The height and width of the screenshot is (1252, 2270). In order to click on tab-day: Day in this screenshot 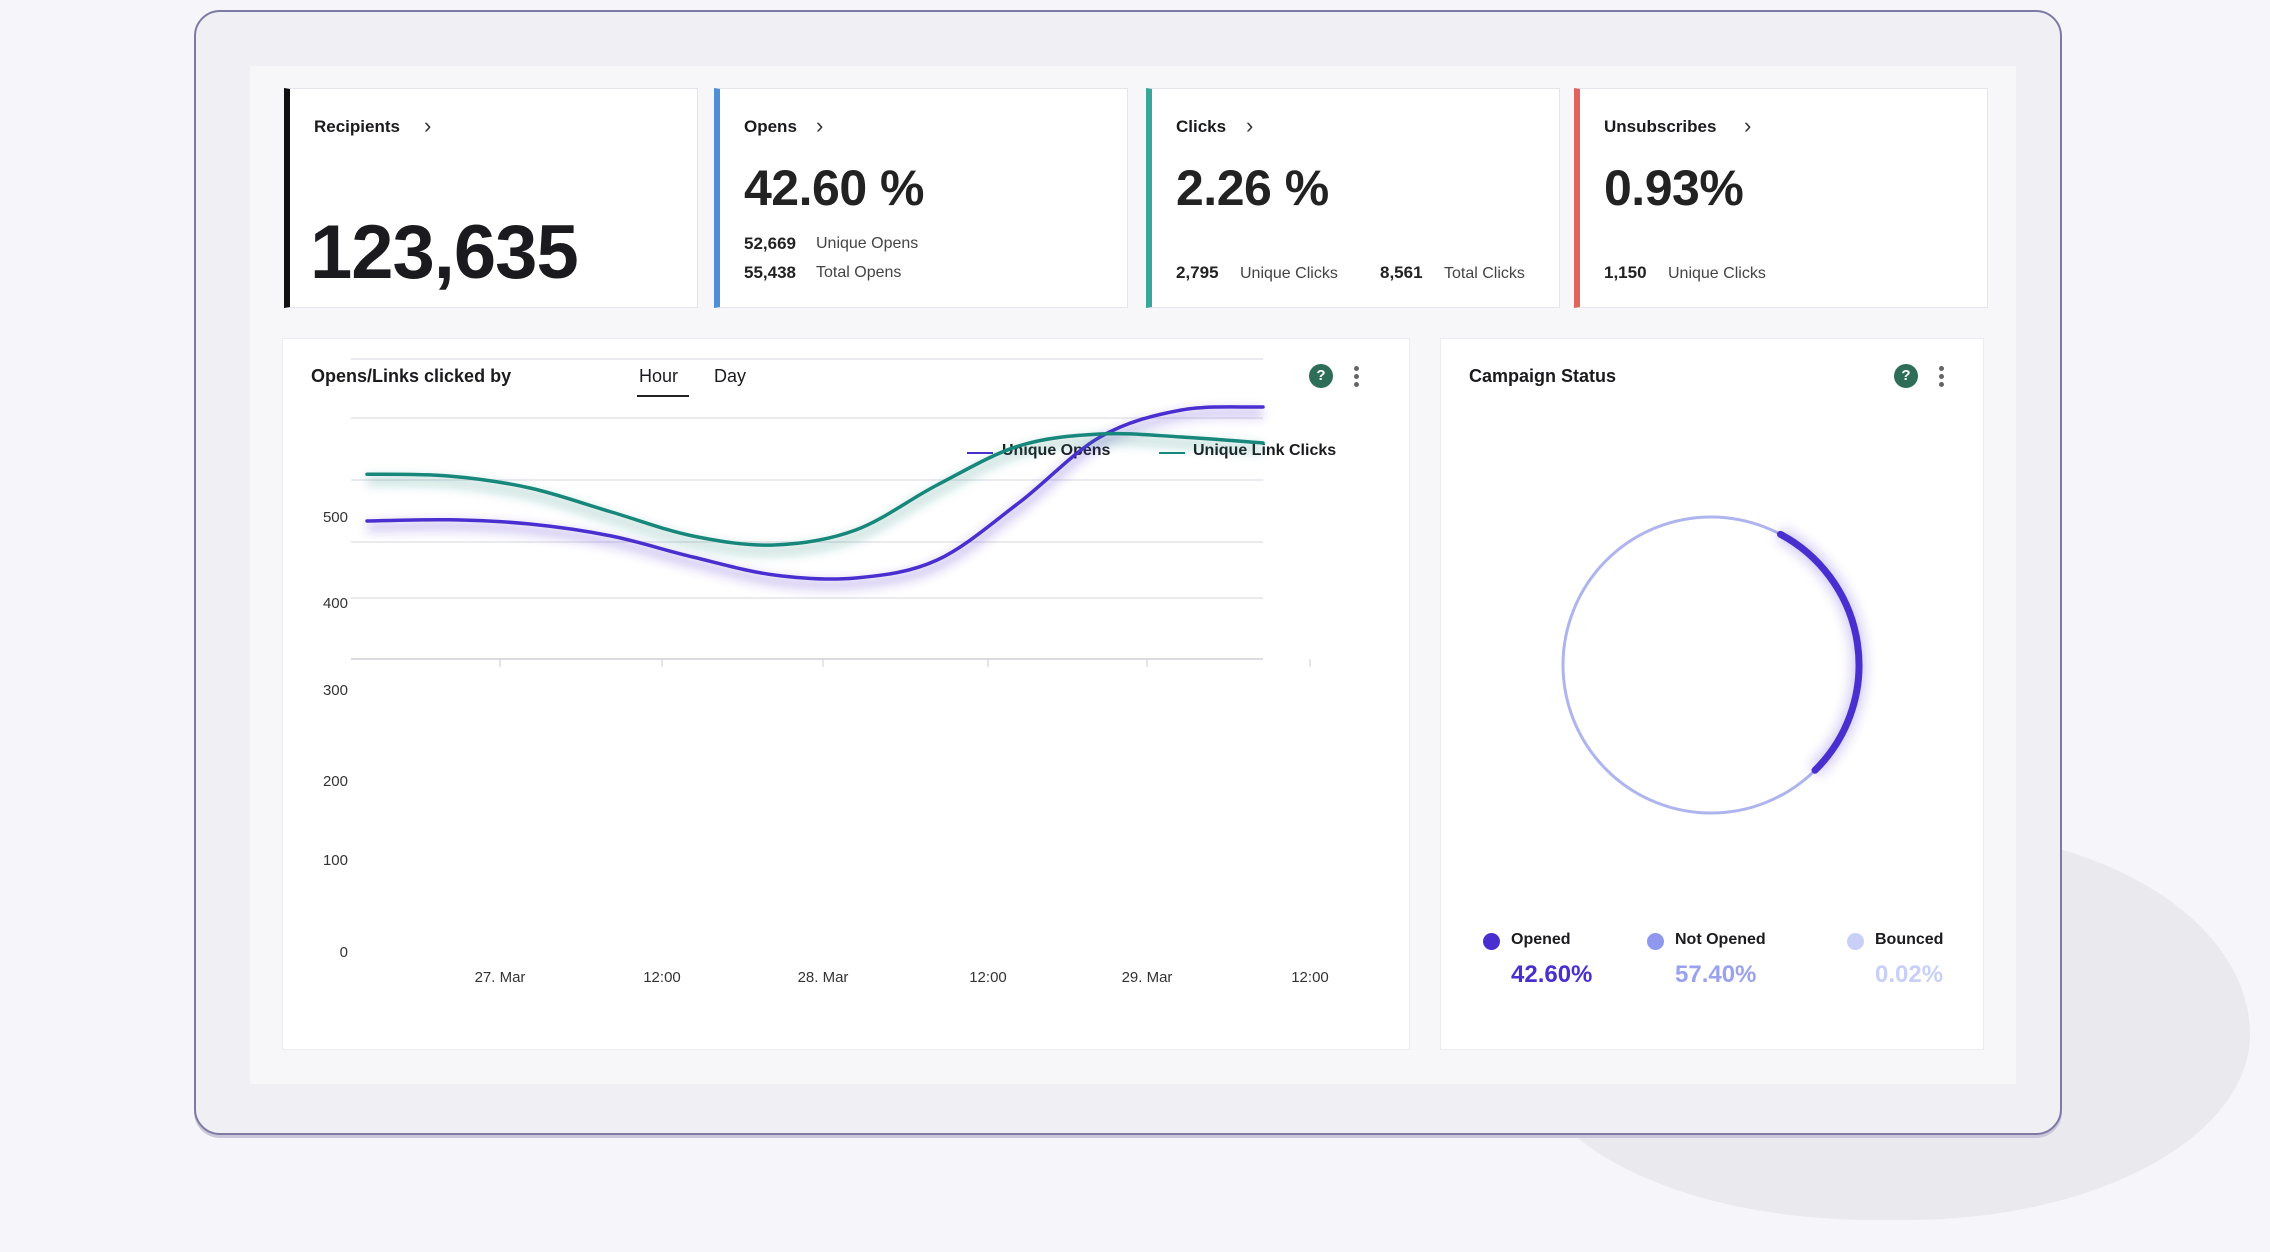, I will do `click(730, 376)`.